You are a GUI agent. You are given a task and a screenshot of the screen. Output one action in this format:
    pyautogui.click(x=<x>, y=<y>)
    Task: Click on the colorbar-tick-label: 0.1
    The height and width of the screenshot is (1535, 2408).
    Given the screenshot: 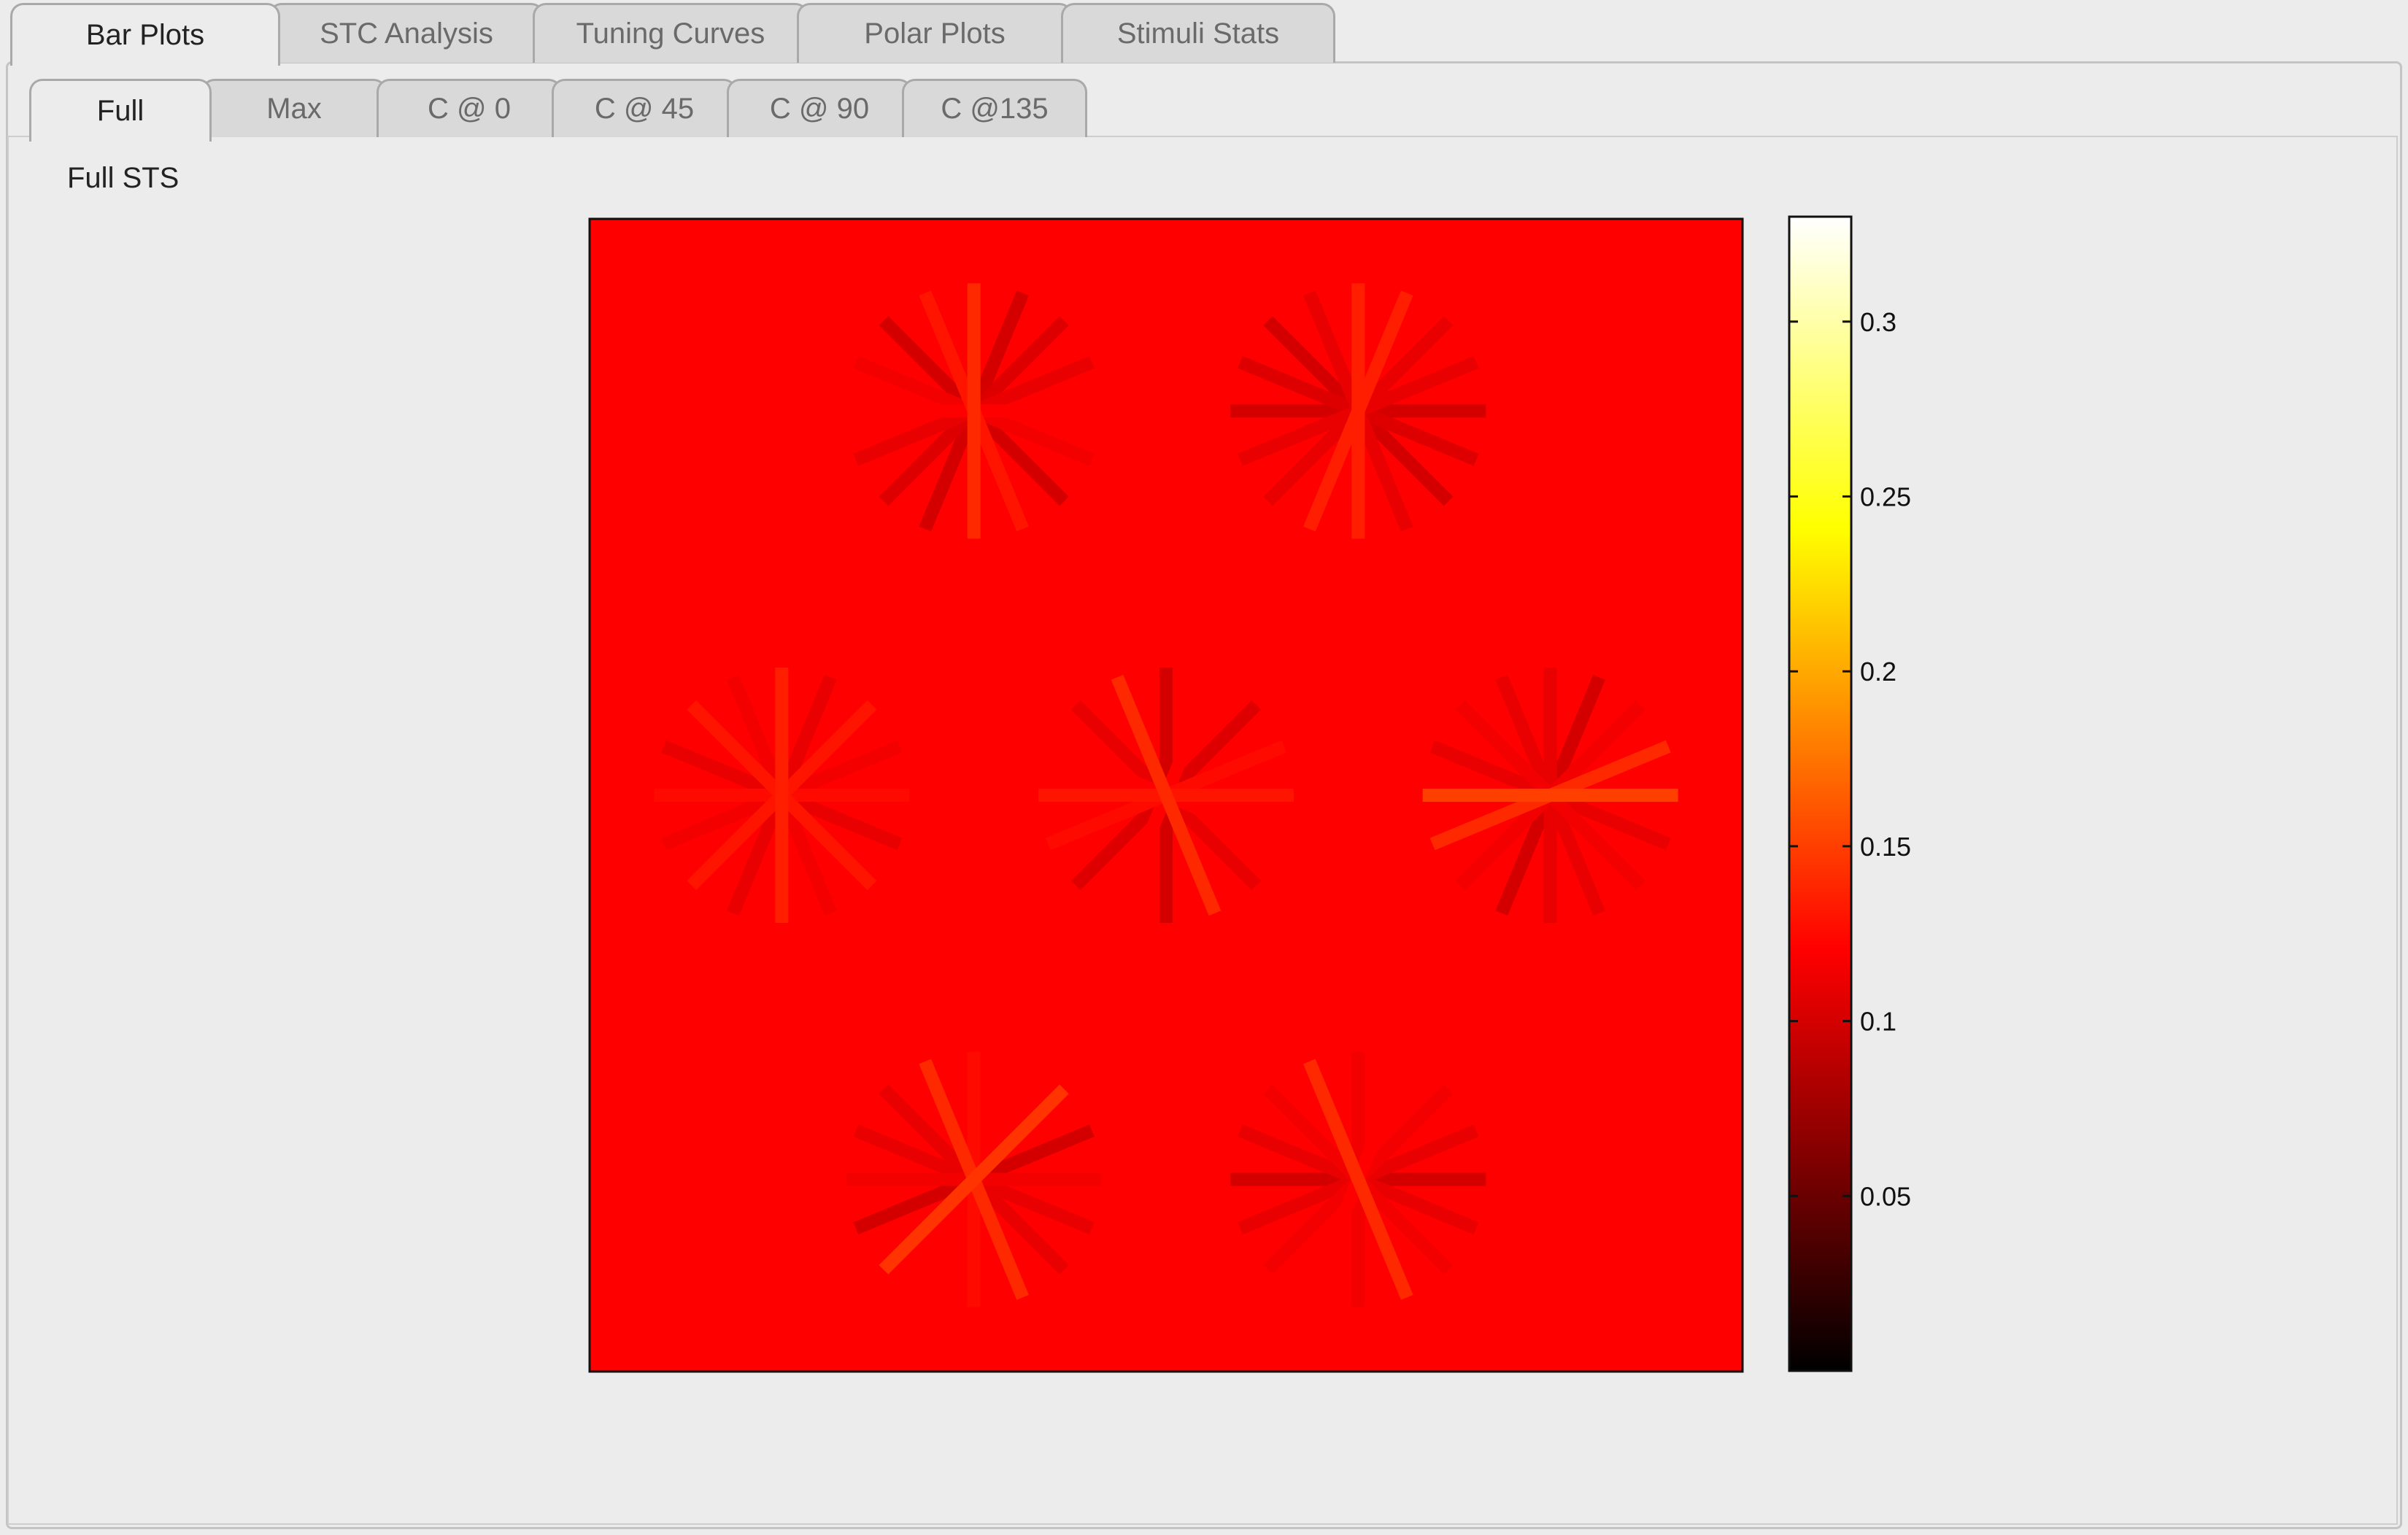 What is the action you would take?
    pyautogui.click(x=1878, y=1022)
    